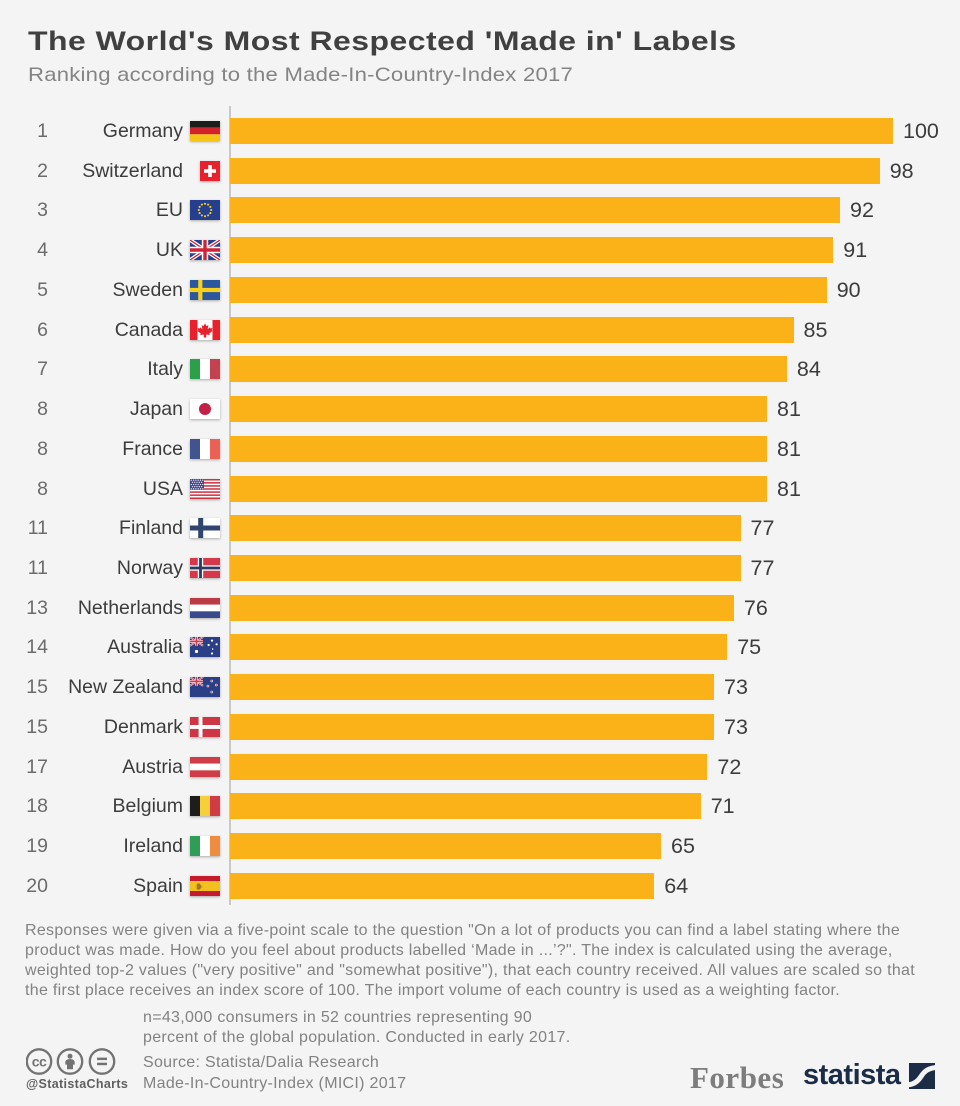 The width and height of the screenshot is (960, 1106). What do you see at coordinates (39, 1061) in the screenshot?
I see `svg-text: cc` at bounding box center [39, 1061].